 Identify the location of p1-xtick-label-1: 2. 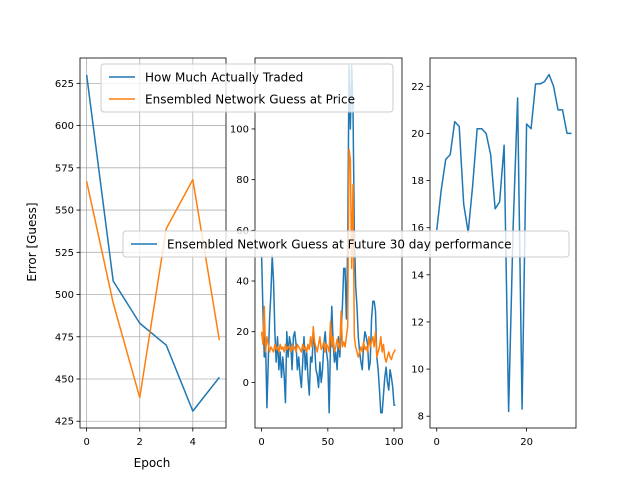
(140, 442).